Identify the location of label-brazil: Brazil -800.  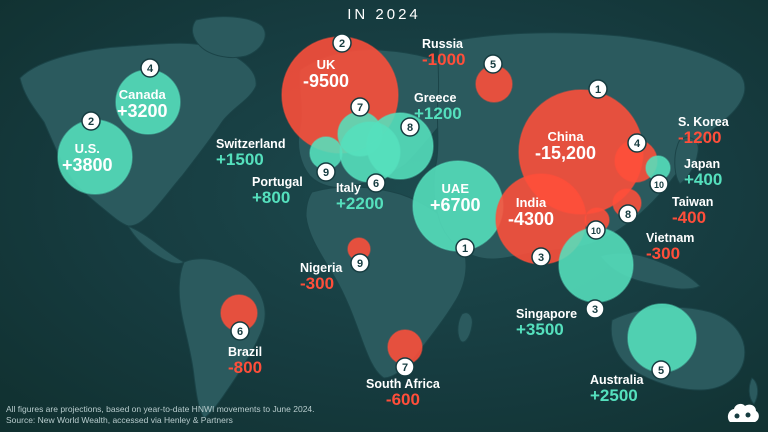
(245, 361).